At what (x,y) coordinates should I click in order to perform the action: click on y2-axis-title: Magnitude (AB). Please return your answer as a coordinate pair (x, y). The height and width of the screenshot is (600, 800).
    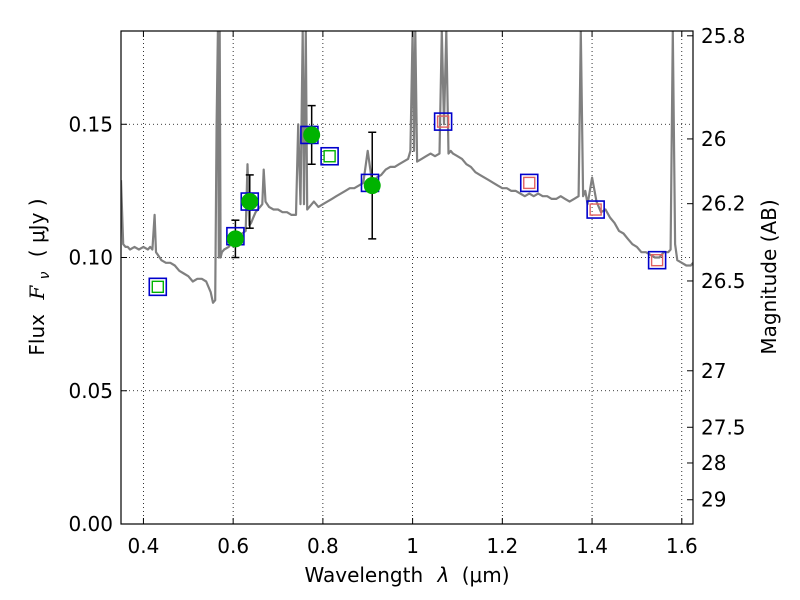
    Looking at the image, I should click on (769, 276).